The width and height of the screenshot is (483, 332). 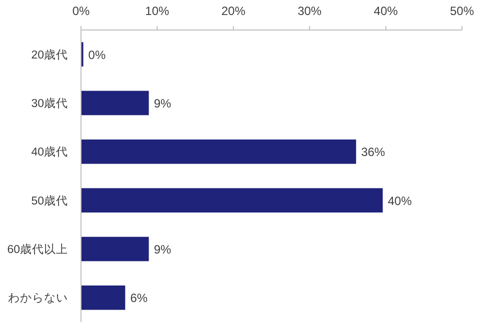 I want to click on value-label: 6%, so click(x=139, y=298).